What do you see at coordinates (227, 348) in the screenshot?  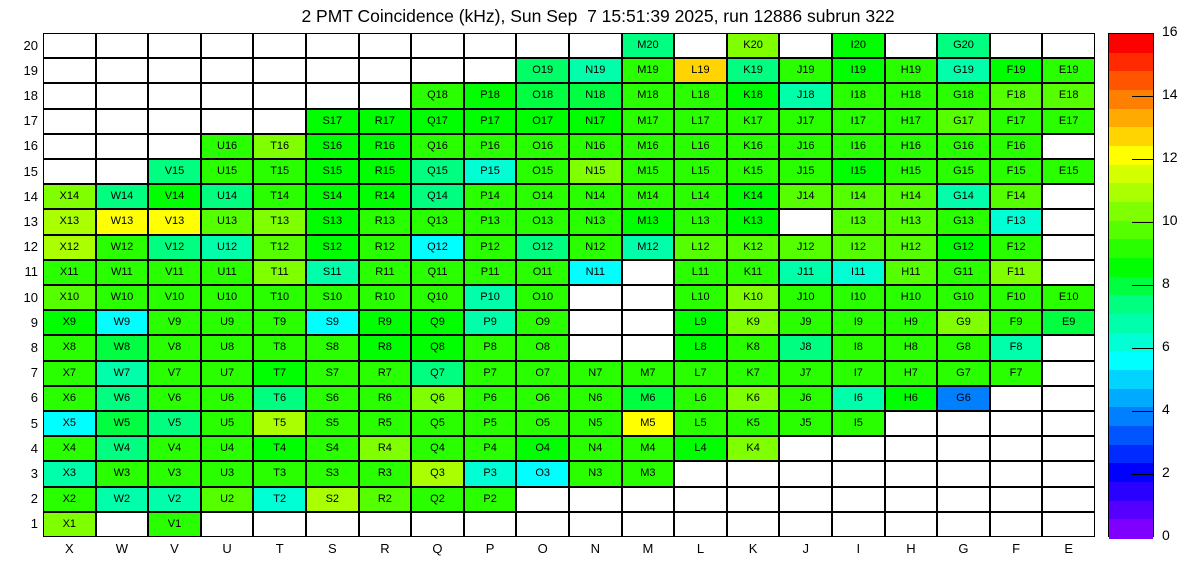 I see `heatmap-cell: U8` at bounding box center [227, 348].